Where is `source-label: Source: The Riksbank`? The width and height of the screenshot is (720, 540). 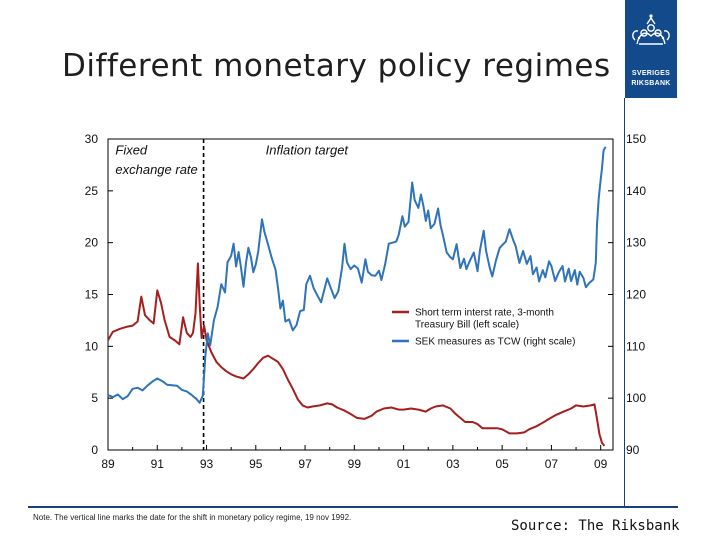 source-label: Source: The Riksbank is located at coordinates (595, 526).